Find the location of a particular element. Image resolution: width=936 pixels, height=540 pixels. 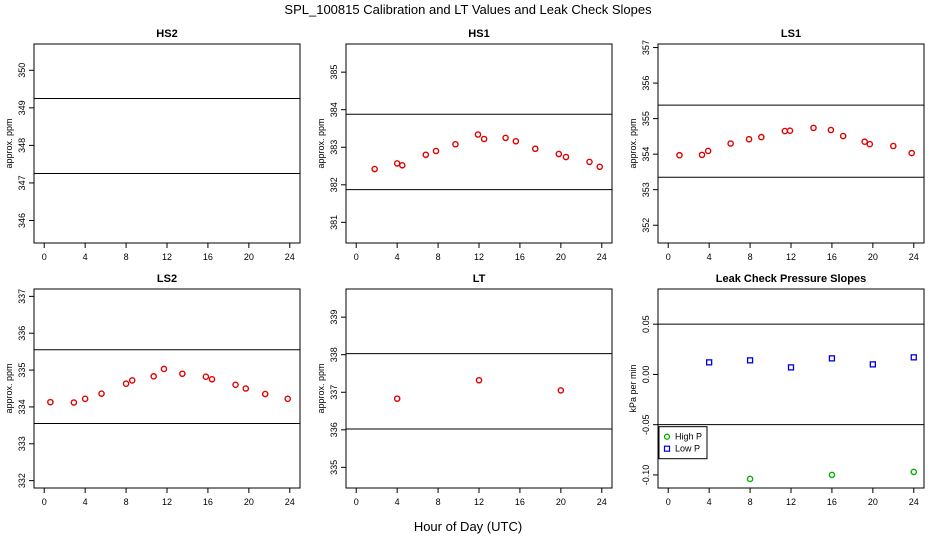

y-tick-label: 346 is located at coordinates (22, 220).